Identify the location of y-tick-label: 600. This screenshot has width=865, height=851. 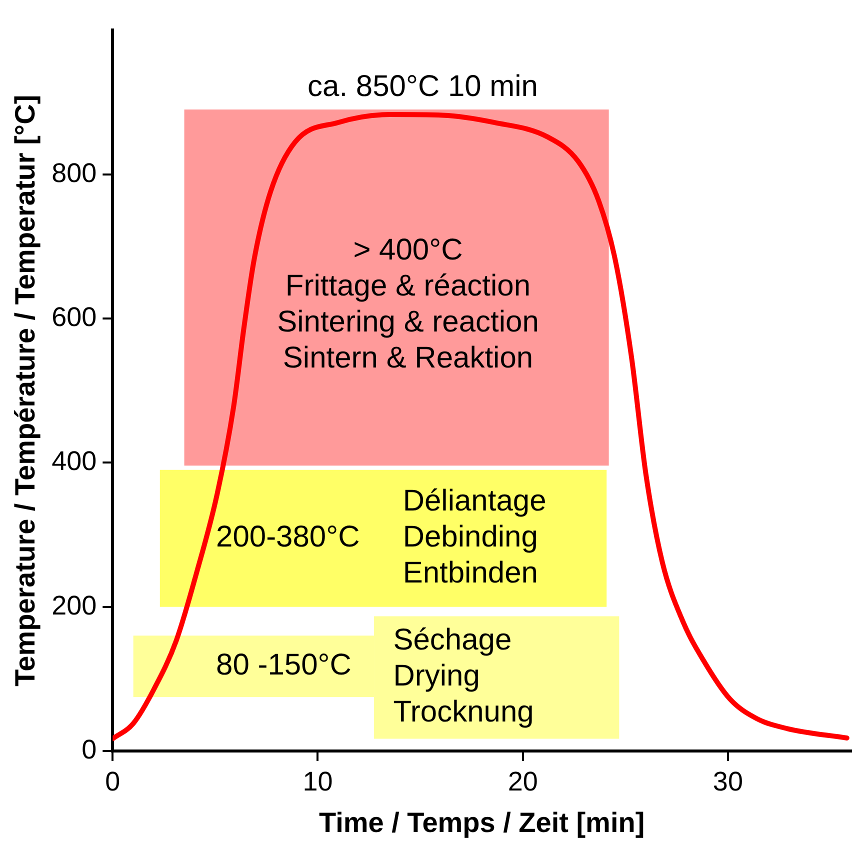
(74, 317).